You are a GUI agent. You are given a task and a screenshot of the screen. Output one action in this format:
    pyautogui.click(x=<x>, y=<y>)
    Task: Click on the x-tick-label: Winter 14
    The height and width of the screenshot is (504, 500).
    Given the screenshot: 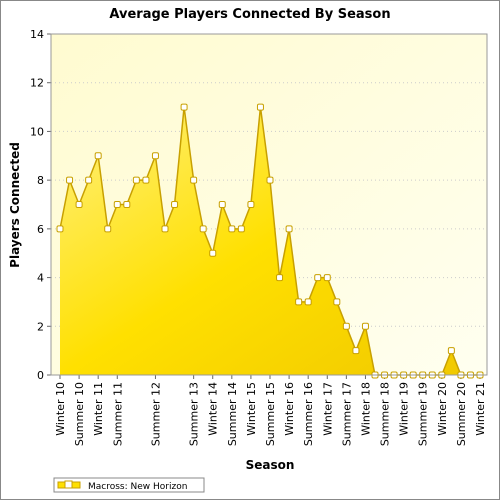 What is the action you would take?
    pyautogui.click(x=213, y=409)
    